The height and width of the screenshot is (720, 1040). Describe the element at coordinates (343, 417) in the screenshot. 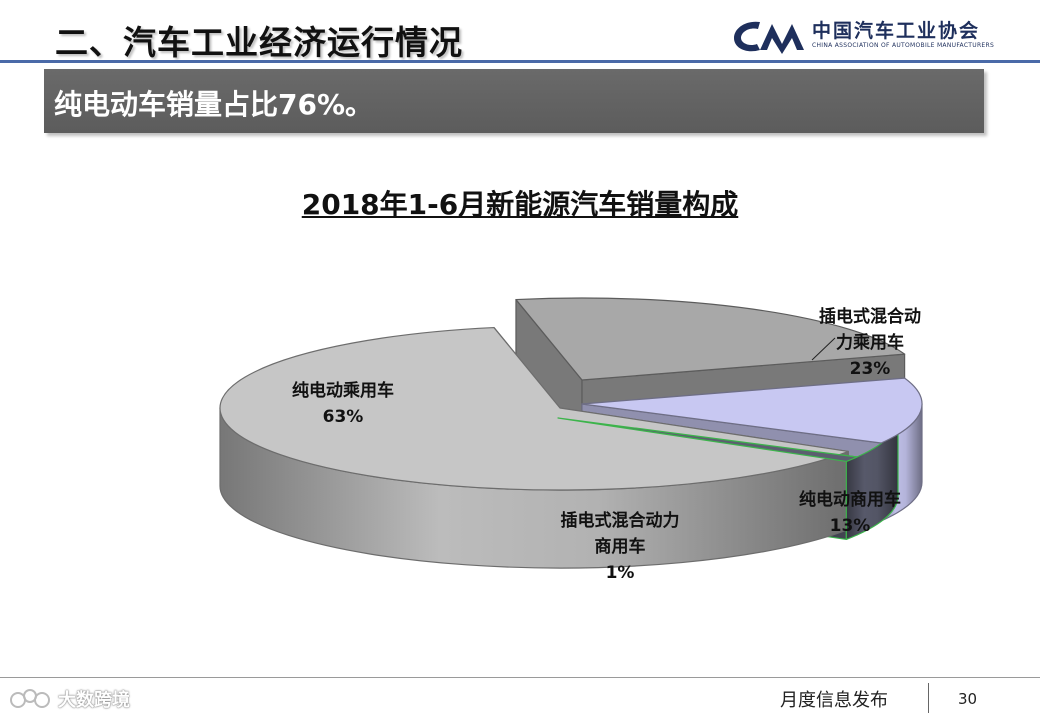

I see `slice-label-bev-passenger-value: 63%` at that location.